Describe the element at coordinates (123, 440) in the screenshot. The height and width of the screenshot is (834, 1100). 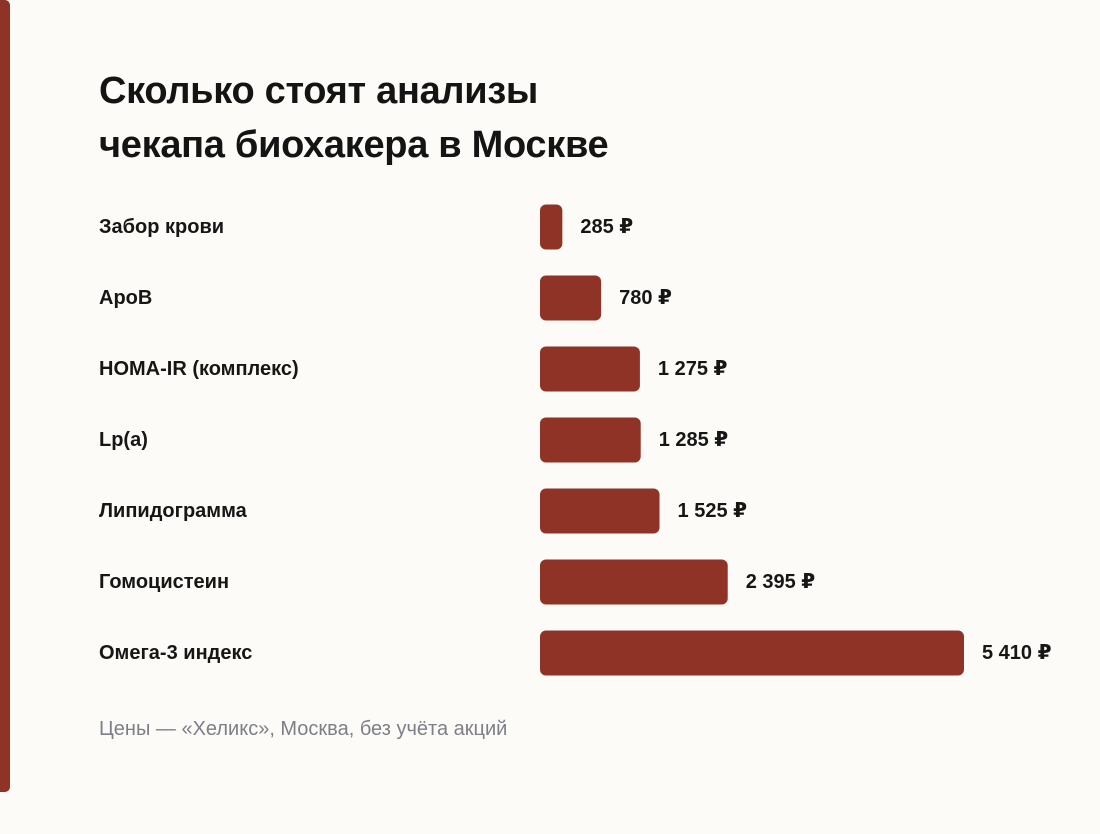
I see `category-label: Lp(a)` at that location.